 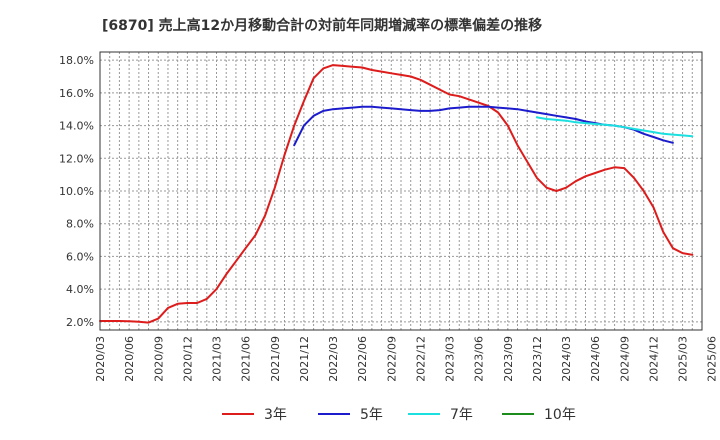 What do you see at coordinates (537, 359) in the screenshot?
I see `x-tick-label: 2023/12` at bounding box center [537, 359].